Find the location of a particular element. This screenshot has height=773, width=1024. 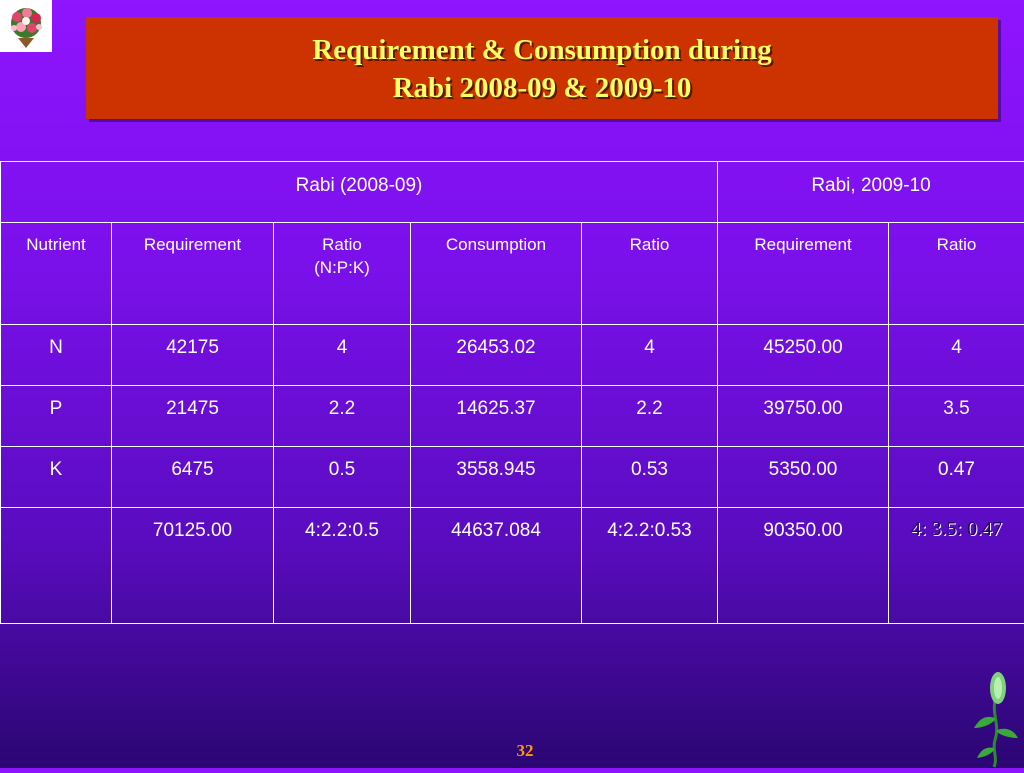

table-cell: 39750.00 is located at coordinates (803, 416).